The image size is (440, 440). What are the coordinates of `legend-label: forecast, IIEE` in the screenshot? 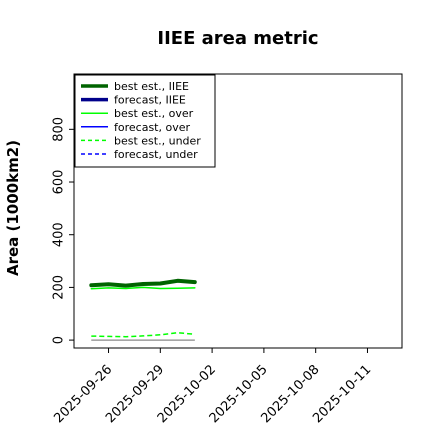 It's located at (150, 100).